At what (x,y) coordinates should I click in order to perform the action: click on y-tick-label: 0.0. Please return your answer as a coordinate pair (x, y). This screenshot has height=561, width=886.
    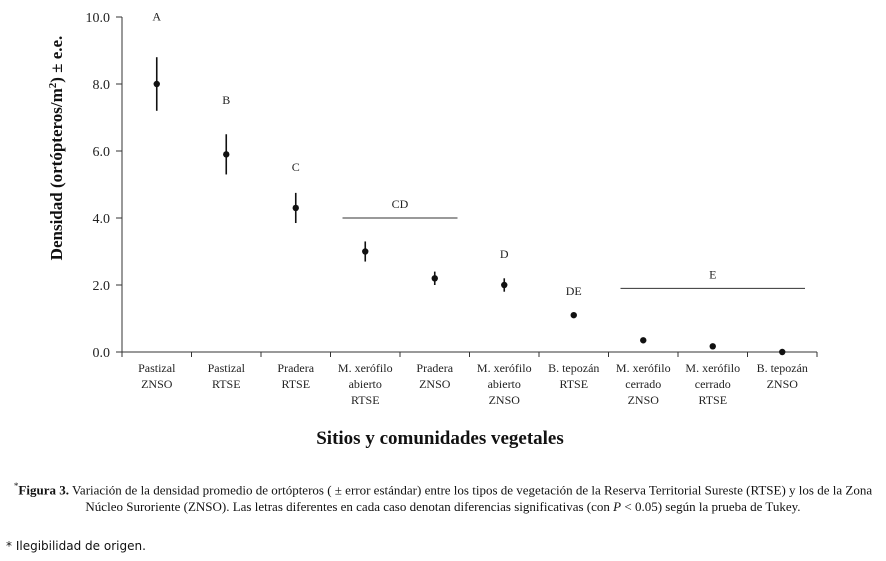
    Looking at the image, I should click on (102, 353).